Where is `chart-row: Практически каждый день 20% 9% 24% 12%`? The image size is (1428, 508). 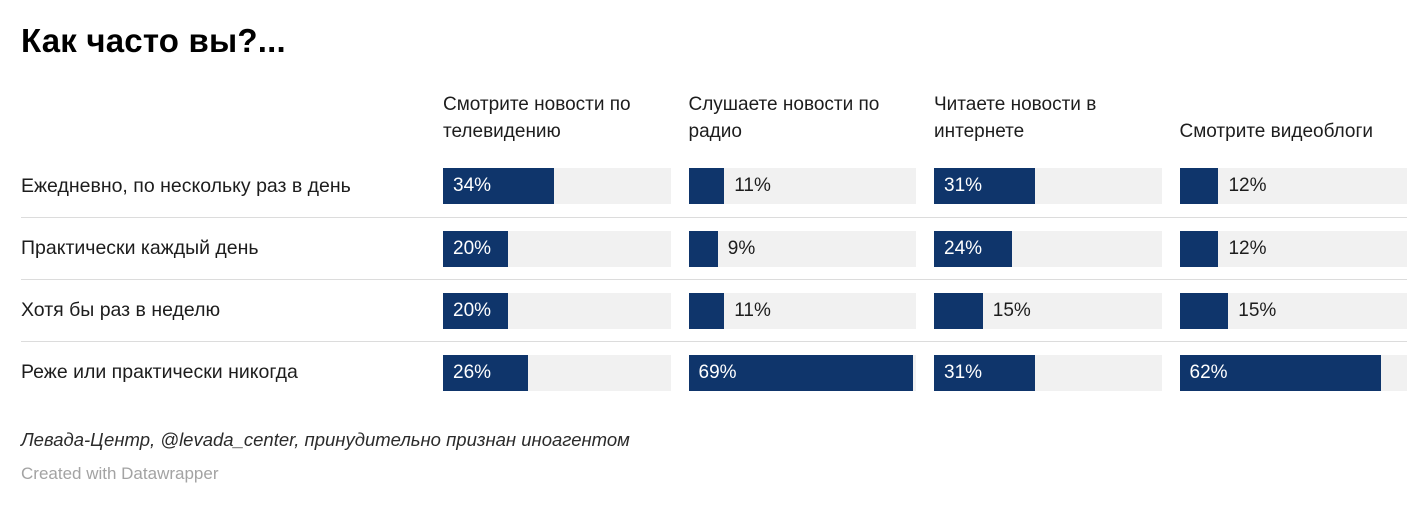 chart-row: Практически каждый день 20% 9% 24% 12% is located at coordinates (714, 248).